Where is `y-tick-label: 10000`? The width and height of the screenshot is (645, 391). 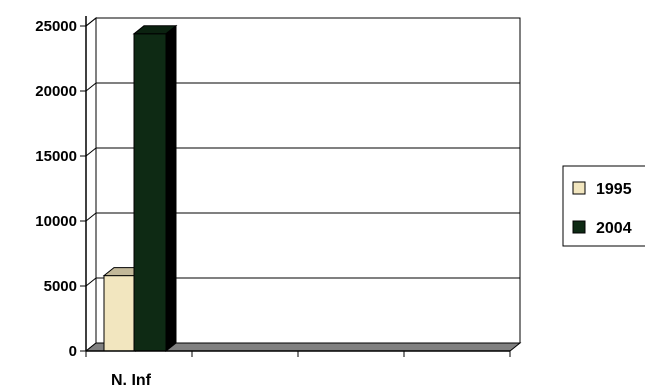 y-tick-label: 10000 is located at coordinates (56, 221).